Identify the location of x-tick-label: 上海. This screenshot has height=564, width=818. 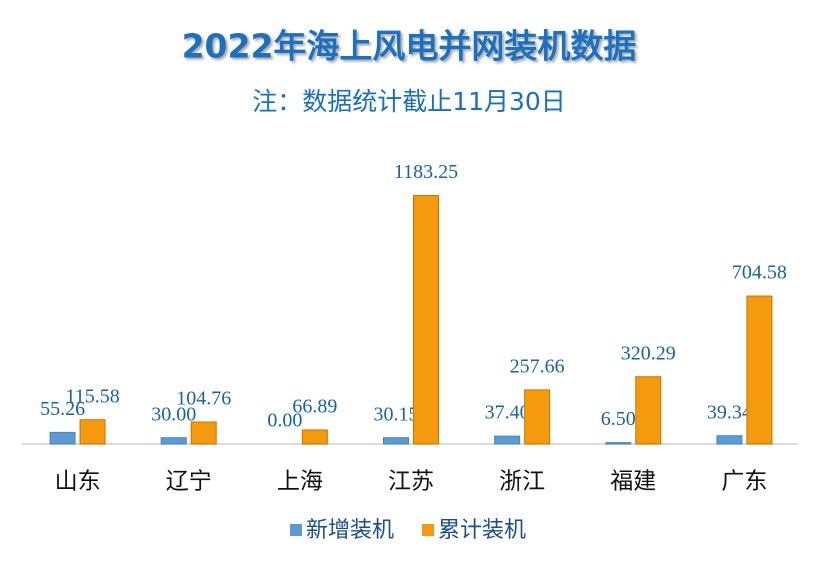
(300, 482).